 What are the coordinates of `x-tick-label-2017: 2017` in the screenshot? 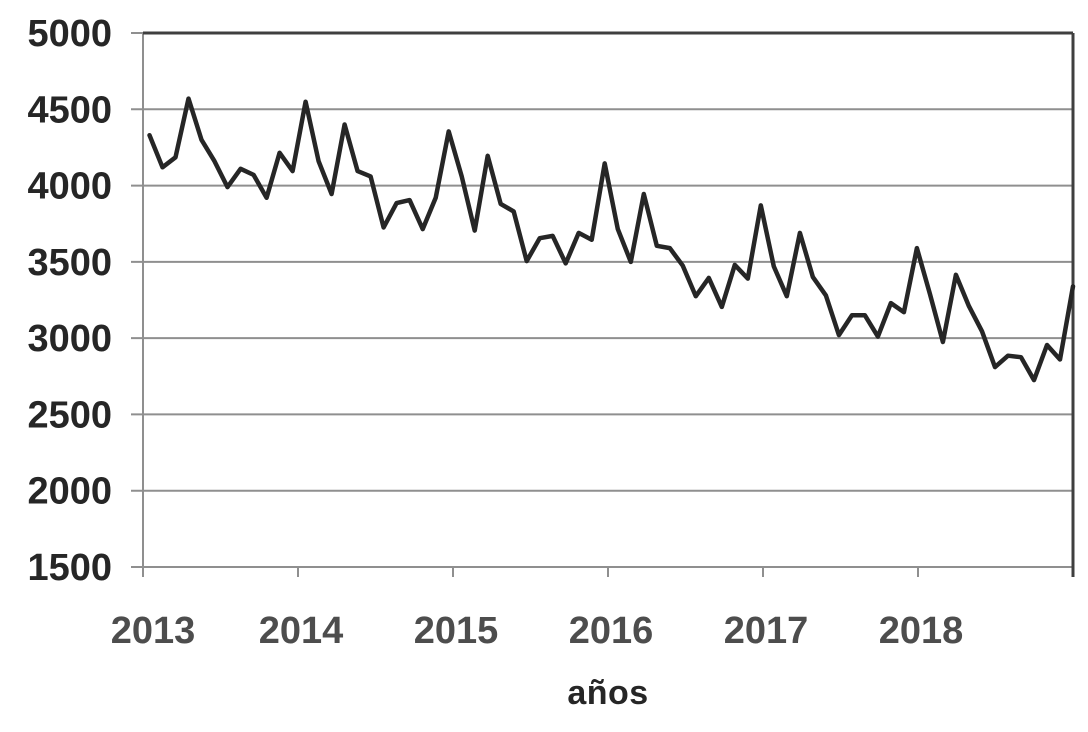 It's located at (766, 631).